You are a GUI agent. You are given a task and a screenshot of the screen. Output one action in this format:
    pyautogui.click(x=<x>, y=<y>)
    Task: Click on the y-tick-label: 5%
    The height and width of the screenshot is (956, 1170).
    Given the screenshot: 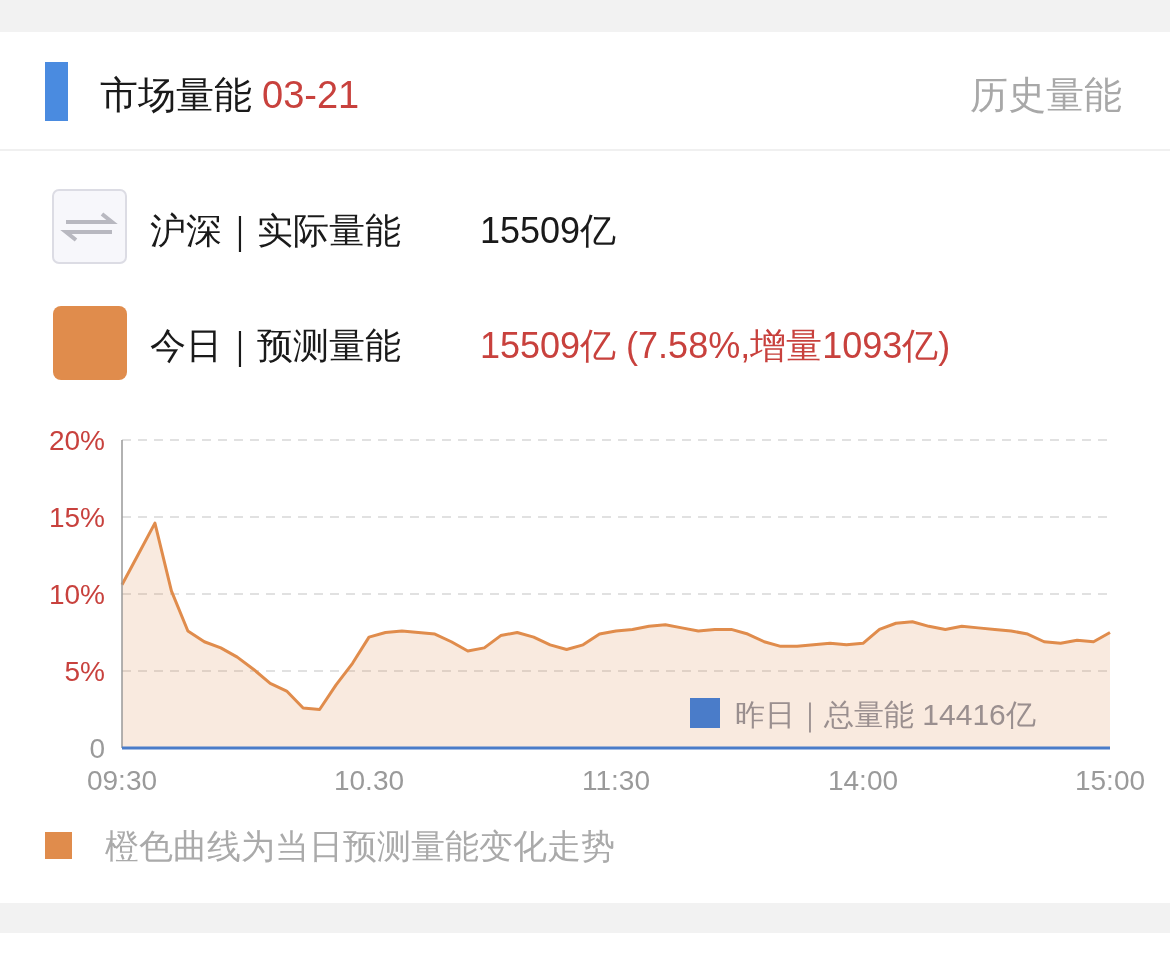 What is the action you would take?
    pyautogui.click(x=84, y=671)
    